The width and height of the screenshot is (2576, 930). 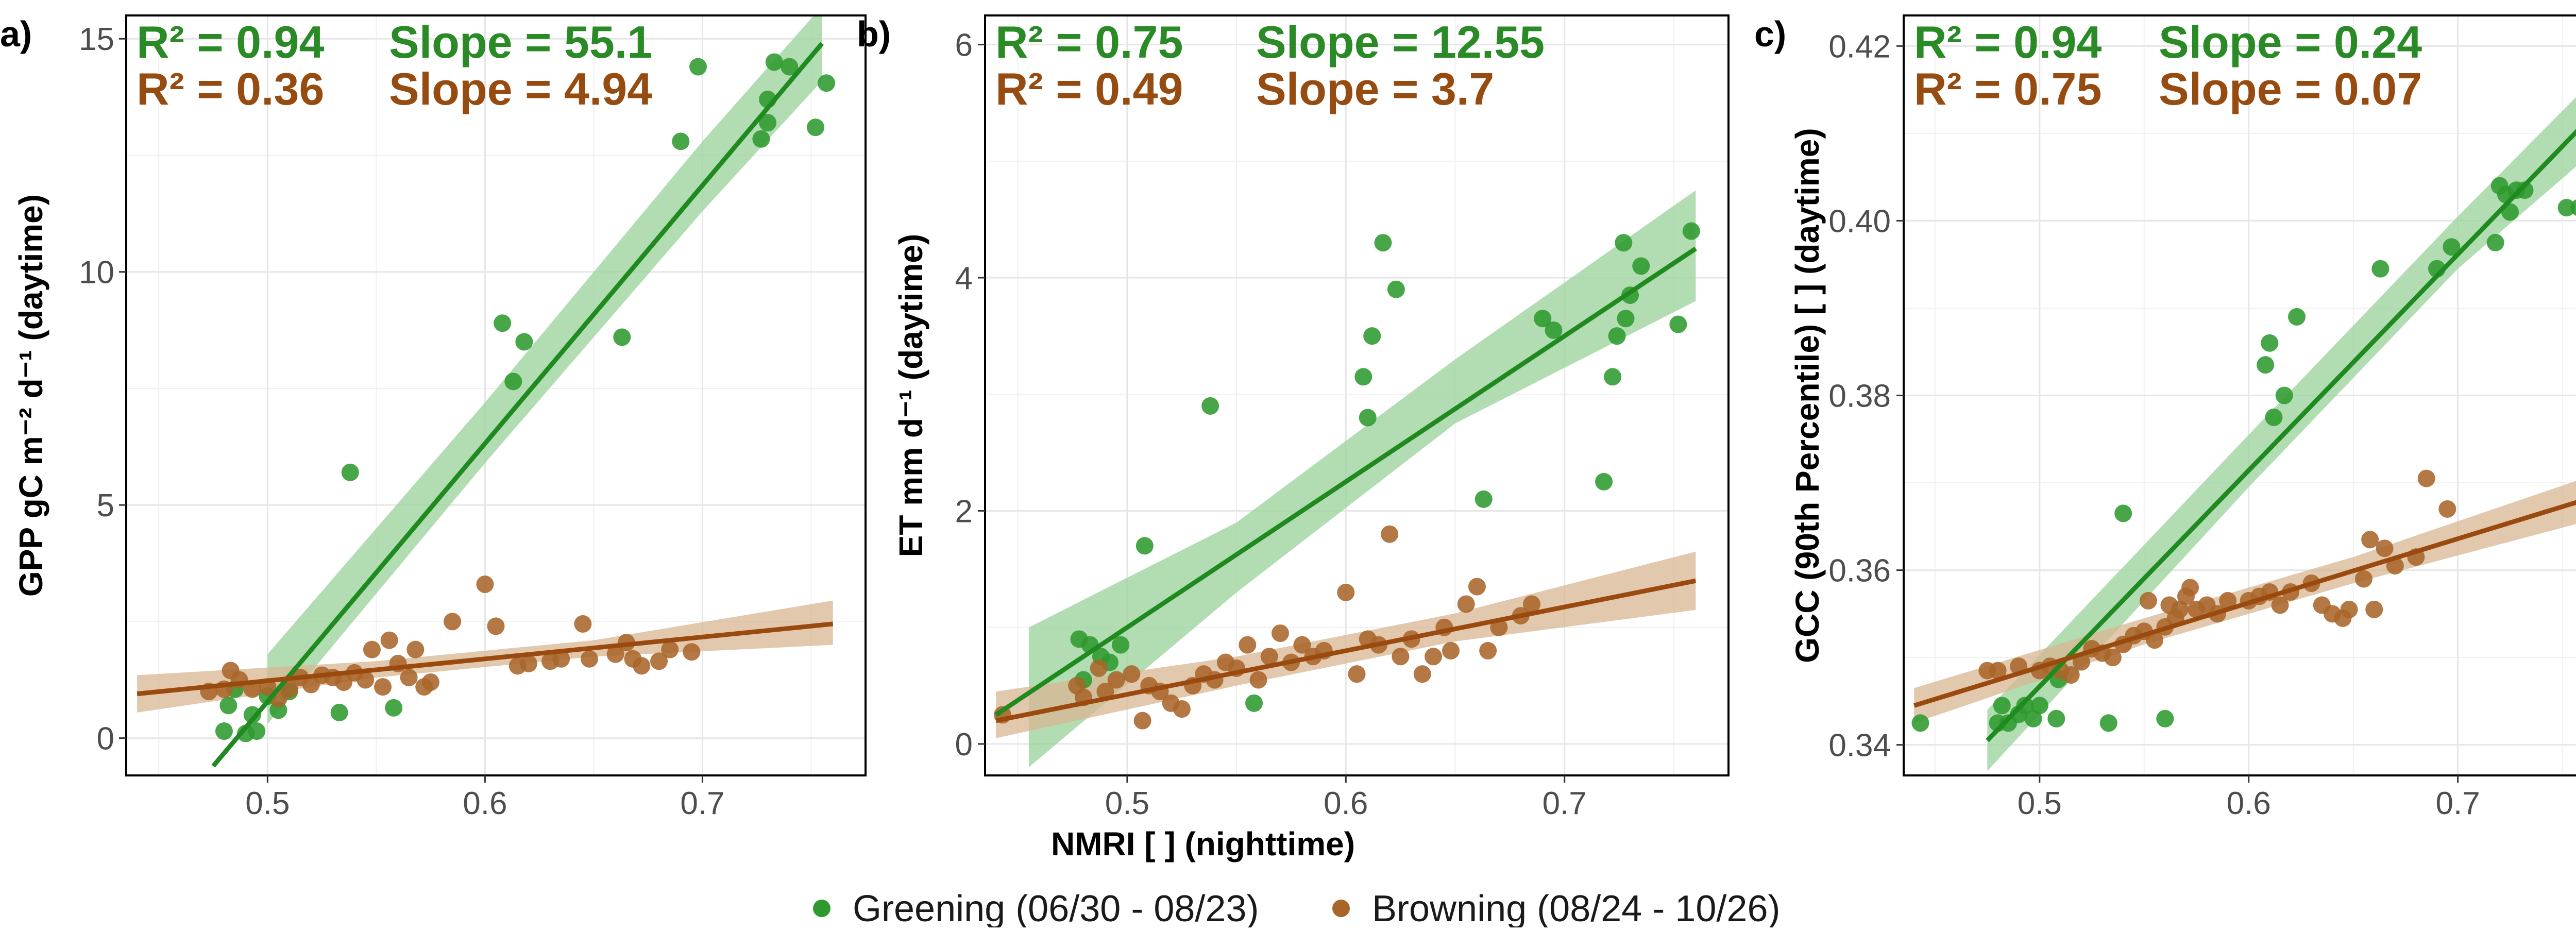 What do you see at coordinates (105, 739) in the screenshot?
I see `y-tick-label: 0` at bounding box center [105, 739].